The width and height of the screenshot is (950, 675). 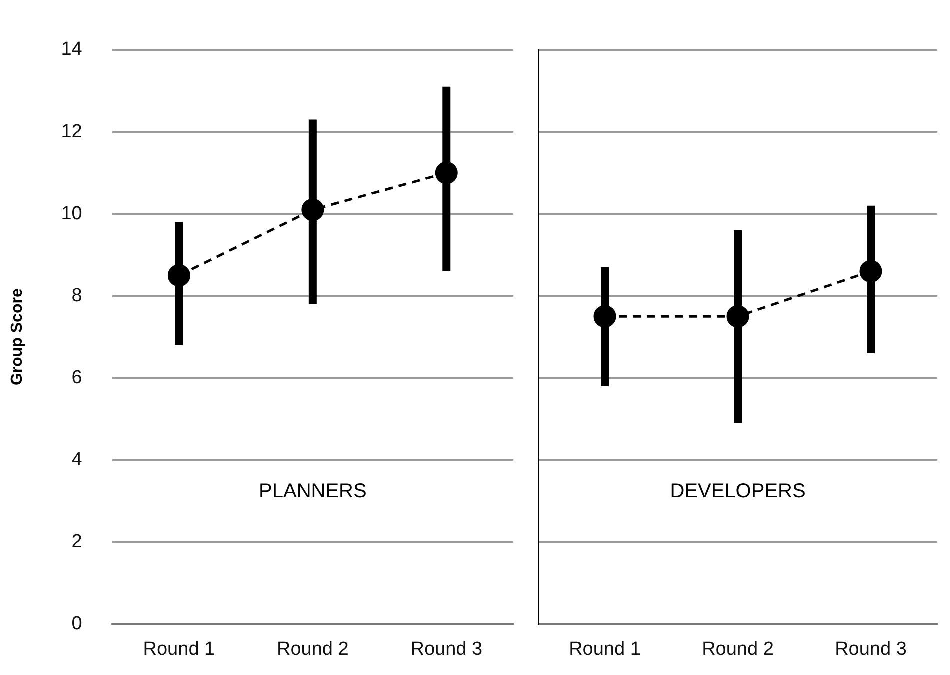 What do you see at coordinates (71, 131) in the screenshot?
I see `y-tick-label: 12` at bounding box center [71, 131].